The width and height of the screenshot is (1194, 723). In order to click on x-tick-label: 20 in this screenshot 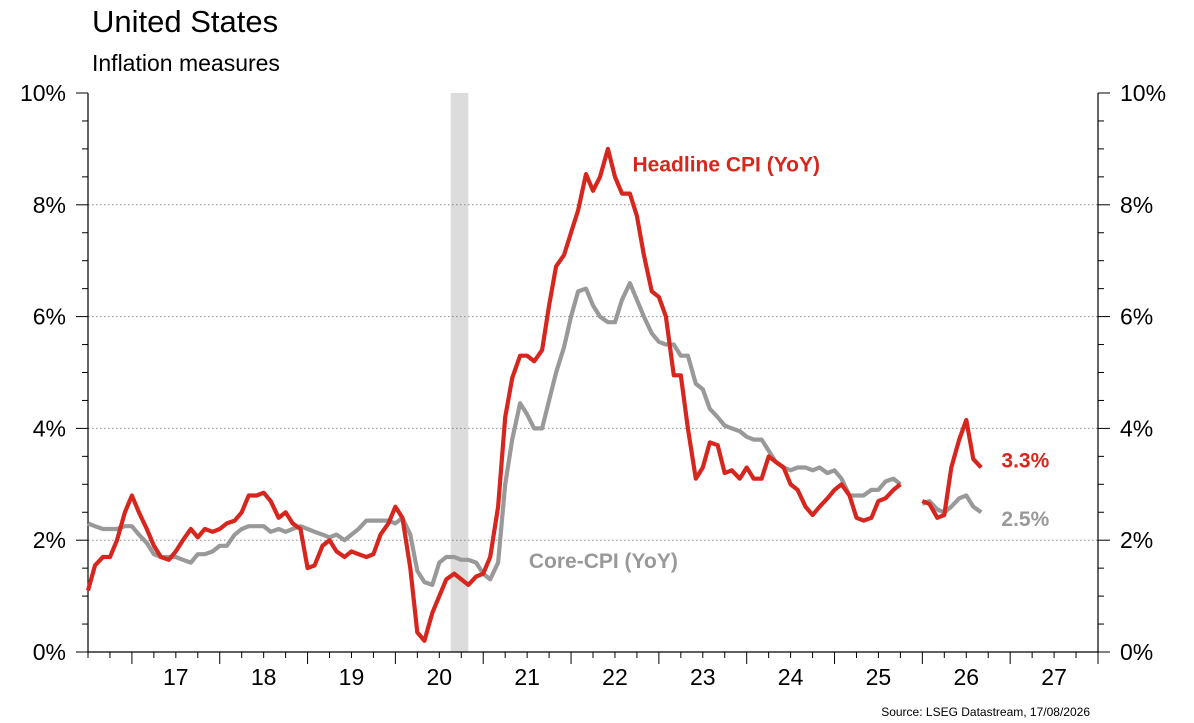, I will do `click(440, 677)`.